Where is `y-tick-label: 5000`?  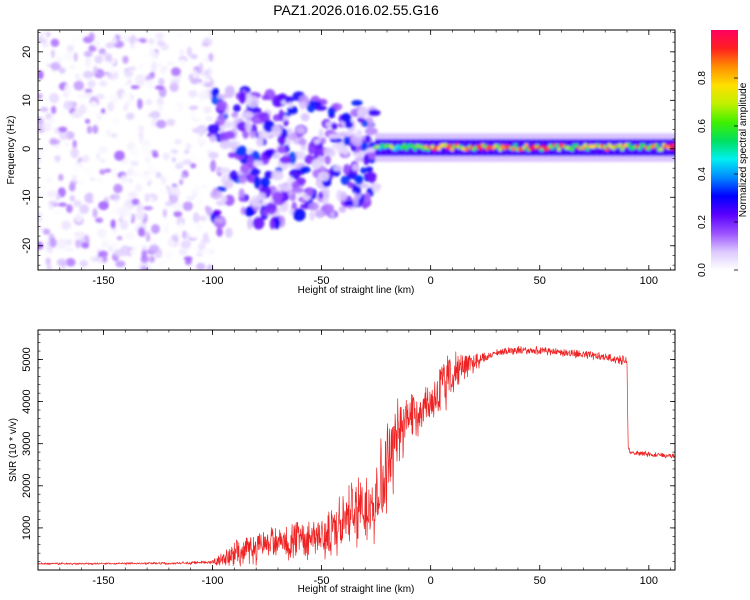 y-tick-label: 5000 is located at coordinates (27, 359).